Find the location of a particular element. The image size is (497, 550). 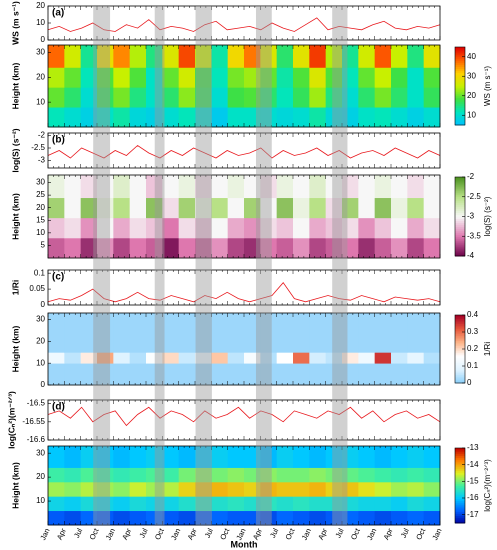

colorbar-label: 1/Ri is located at coordinates (487, 349).